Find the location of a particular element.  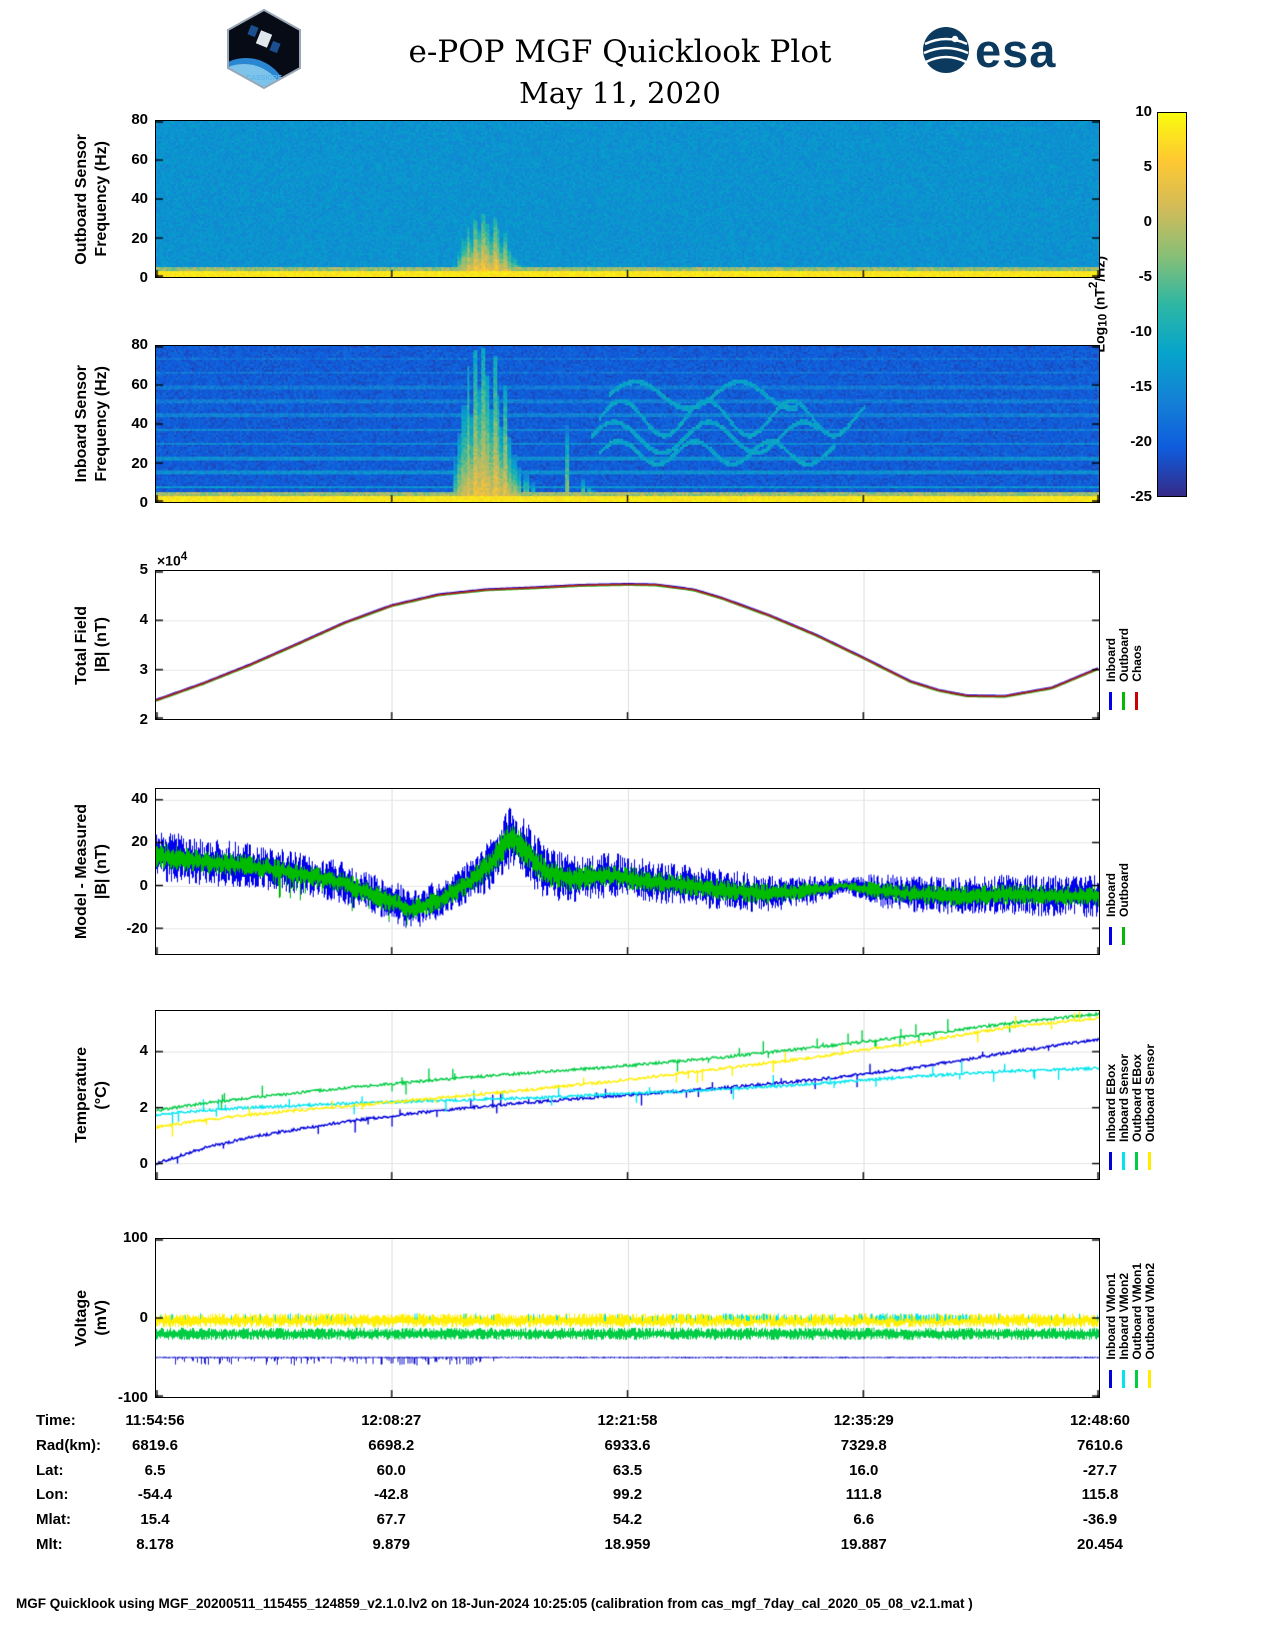

ephemeris-value: 54.2 is located at coordinates (627, 1520).